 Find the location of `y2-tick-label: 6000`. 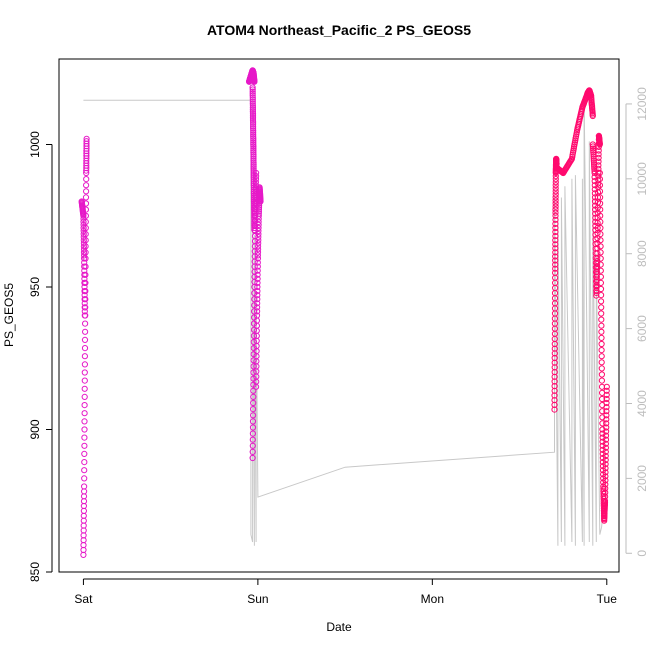

y2-tick-label: 6000 is located at coordinates (642, 328).